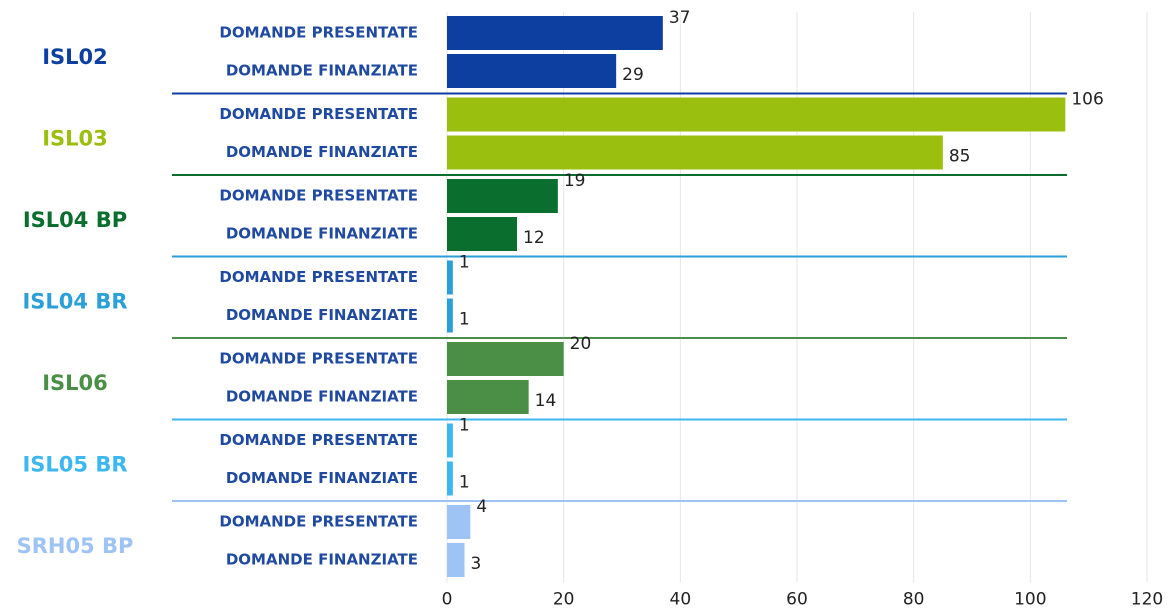 This screenshot has width=1170, height=608. Describe the element at coordinates (680, 18) in the screenshot. I see `value-label: 37` at that location.